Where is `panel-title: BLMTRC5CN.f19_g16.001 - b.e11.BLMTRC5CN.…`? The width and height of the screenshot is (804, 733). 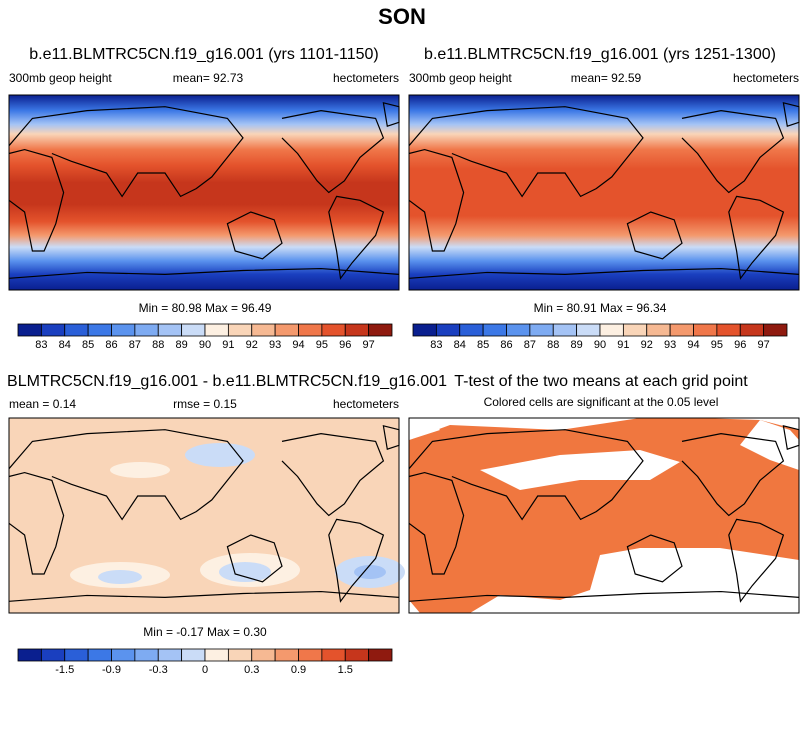 panel-title: BLMTRC5CN.f19_g16.001 - b.e11.BLMTRC5CN.… is located at coordinates (227, 381).